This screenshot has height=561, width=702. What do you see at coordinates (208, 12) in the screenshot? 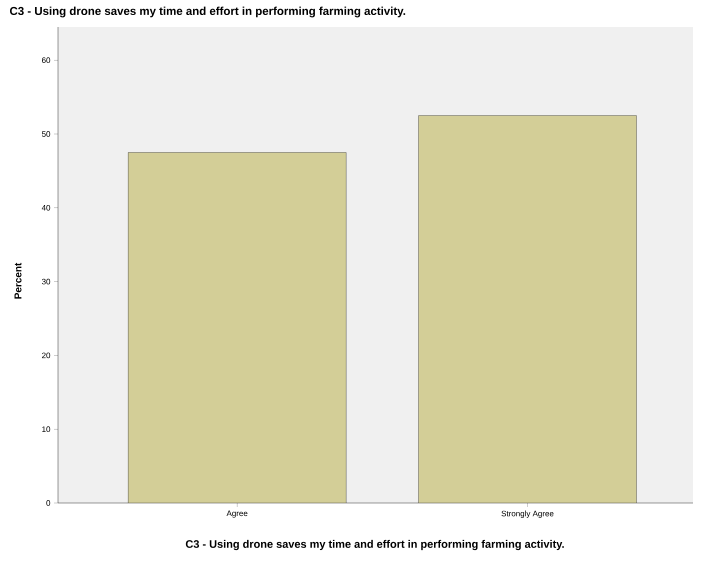
I see `chart-title: C3 - Using drone saves my time and effort in performing farming activity.` at bounding box center [208, 12].